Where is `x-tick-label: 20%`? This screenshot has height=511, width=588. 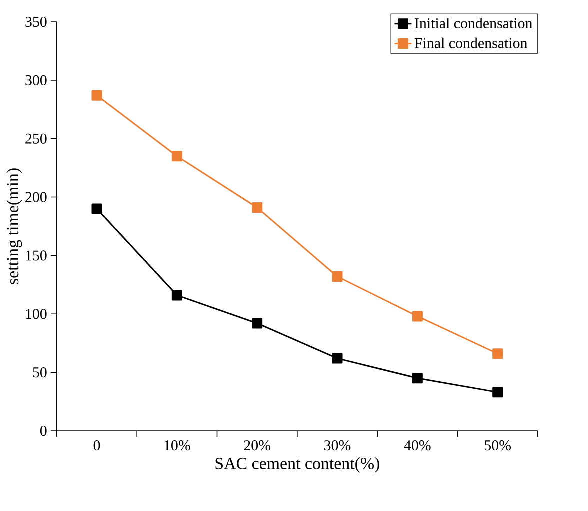
x-tick-label: 20% is located at coordinates (257, 445).